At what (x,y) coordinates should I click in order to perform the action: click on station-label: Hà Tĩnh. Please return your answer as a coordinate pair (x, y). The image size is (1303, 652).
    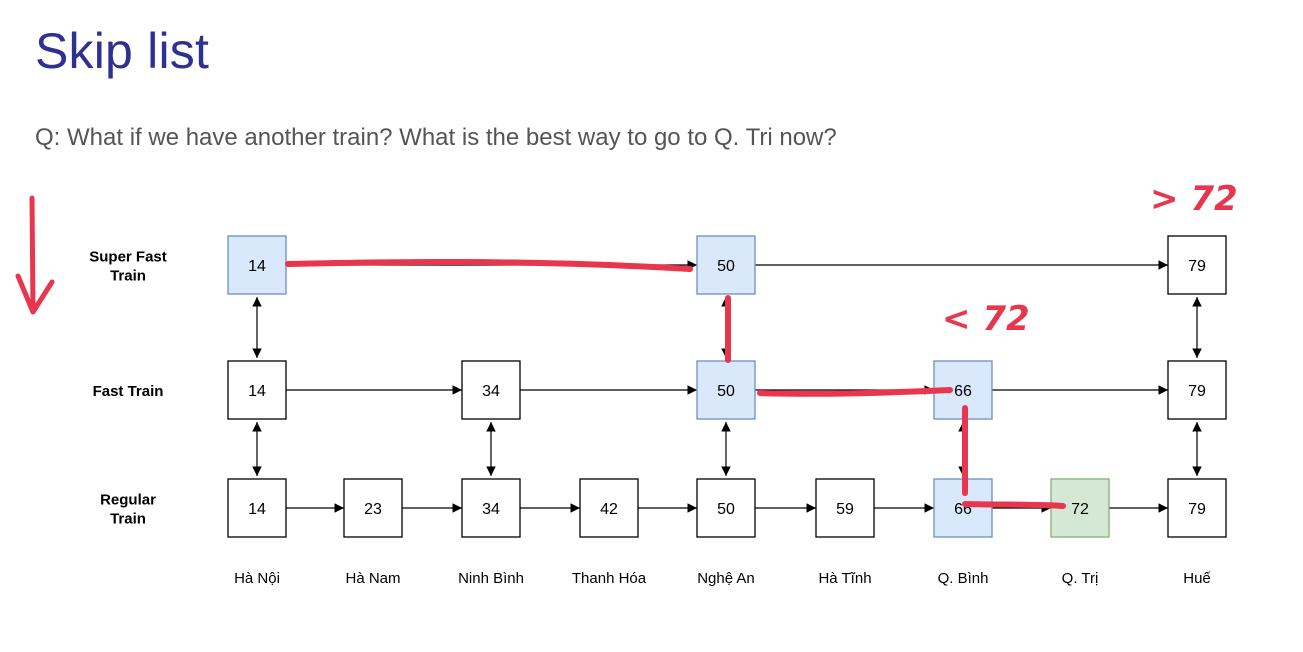
    Looking at the image, I should click on (844, 578).